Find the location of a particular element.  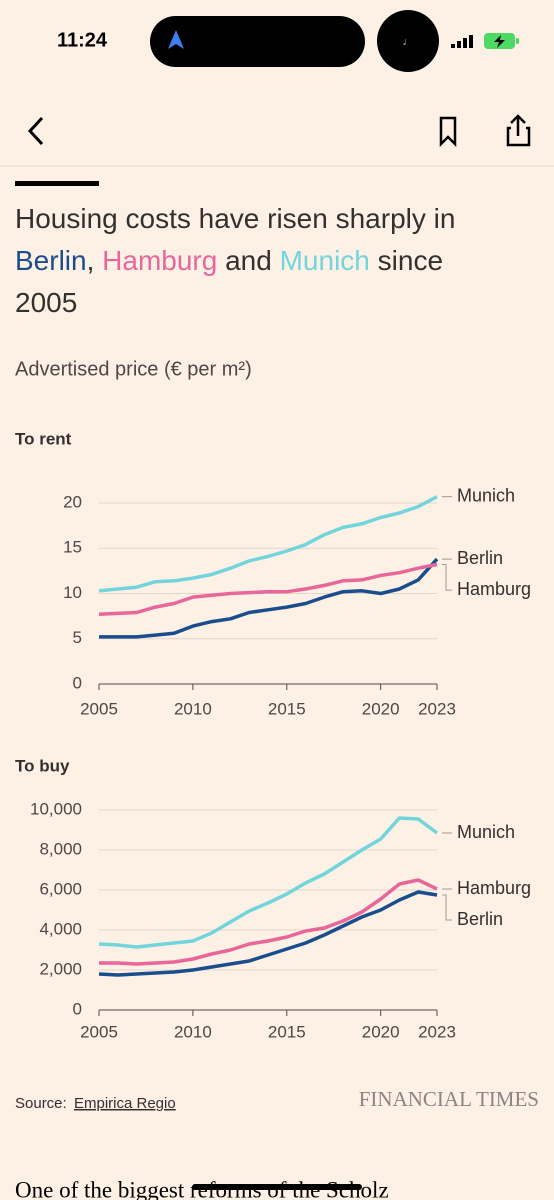

headline-segment: and is located at coordinates (248, 260).